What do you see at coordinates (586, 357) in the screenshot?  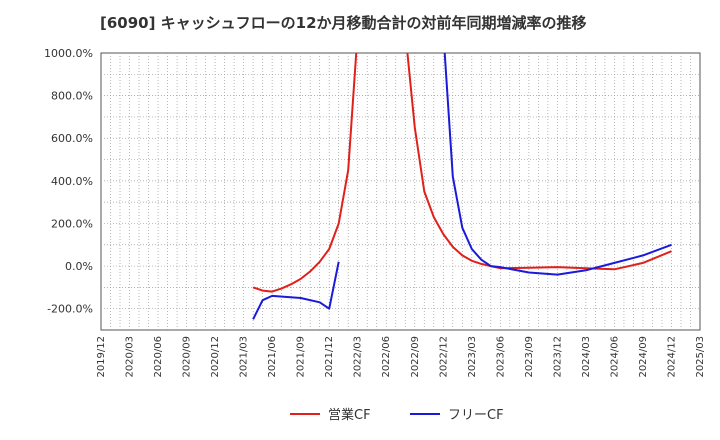 I see `x-tick-label: 2024/03` at bounding box center [586, 357].